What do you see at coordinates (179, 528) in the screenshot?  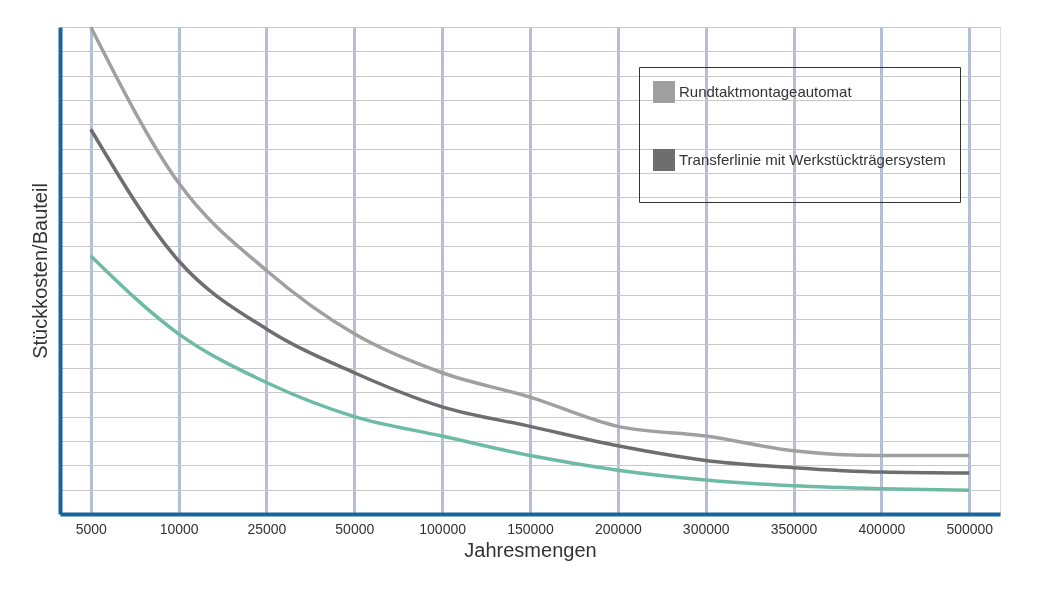 I see `x-tick-label: 10000` at bounding box center [179, 528].